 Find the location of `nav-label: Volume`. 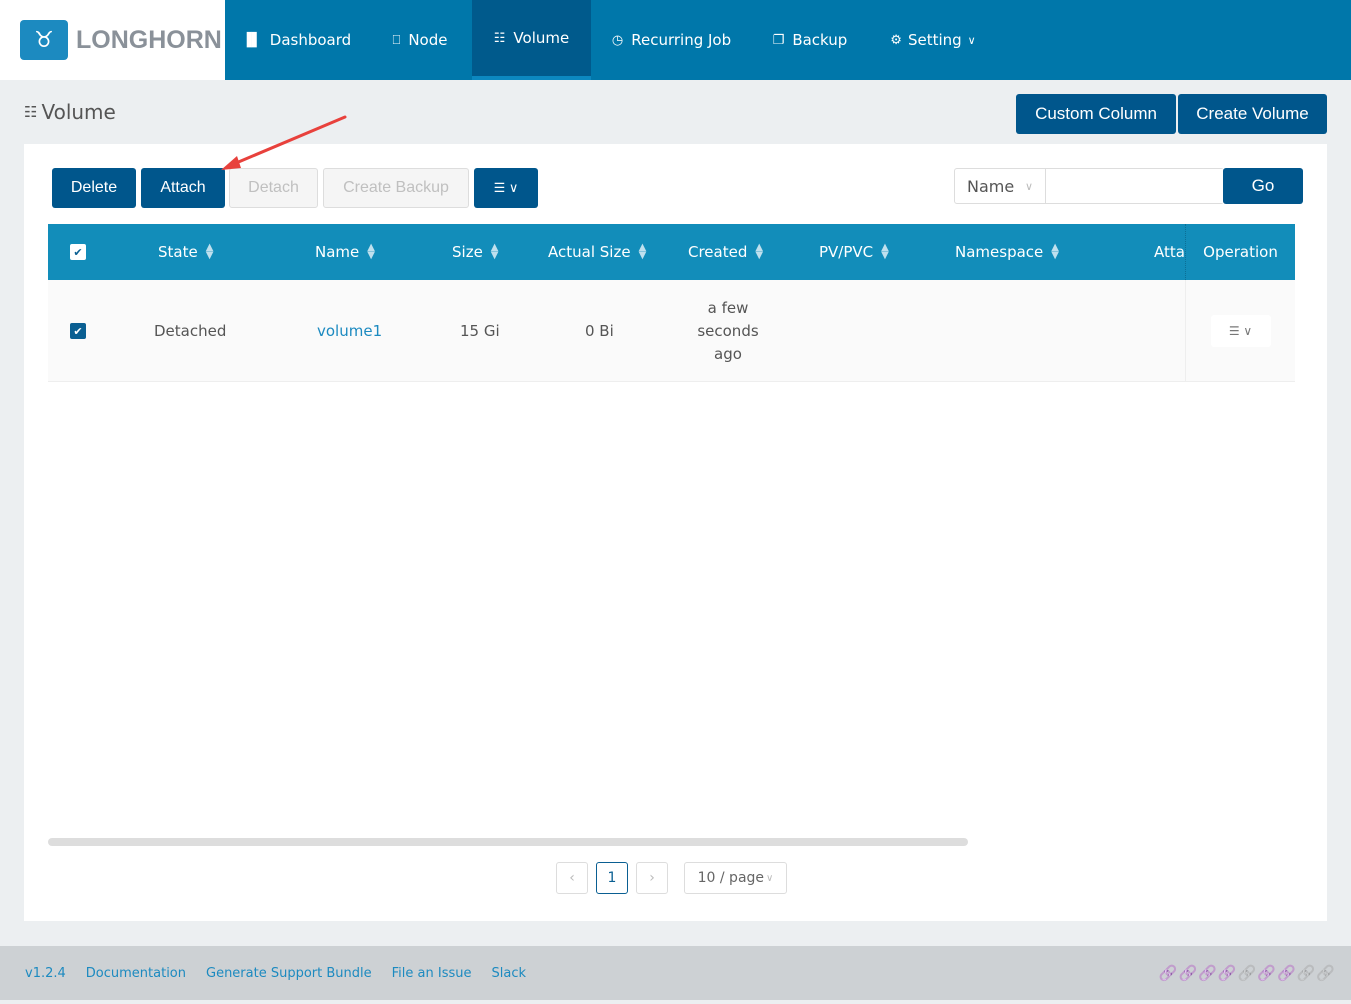

nav-label: Volume is located at coordinates (541, 38).